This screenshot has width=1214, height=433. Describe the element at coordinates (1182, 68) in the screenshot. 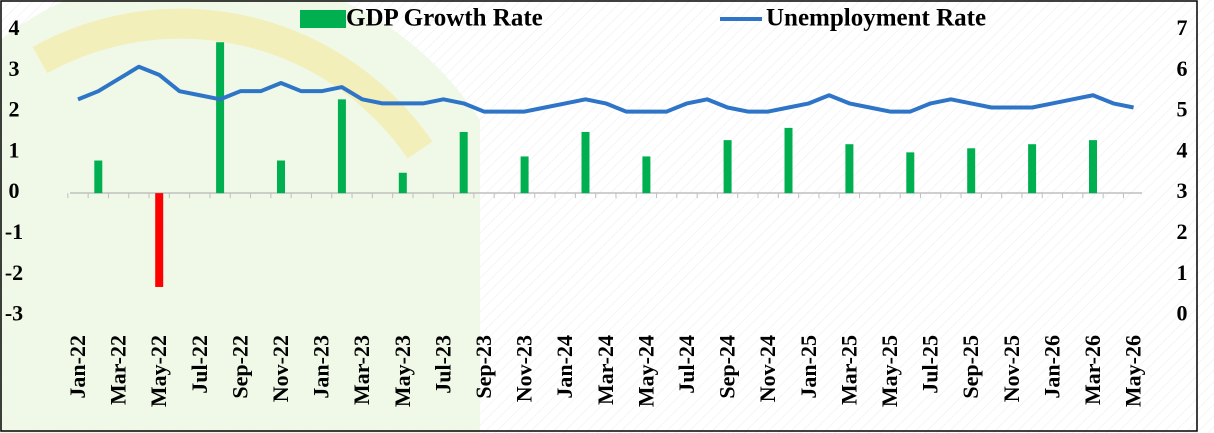

I see `y2-tick-label: 6` at that location.